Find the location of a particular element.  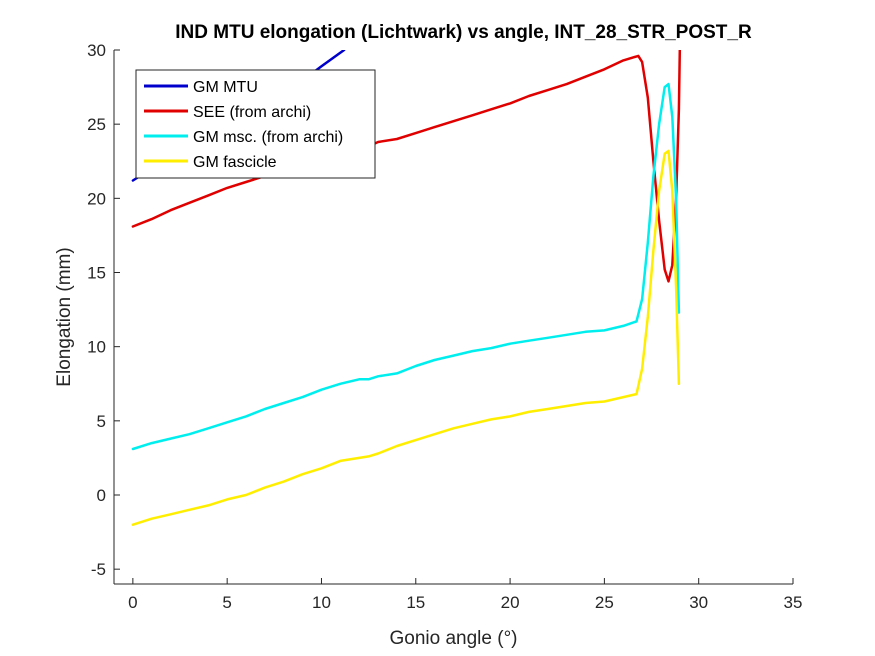

x-tick-label: 30 is located at coordinates (698, 602).